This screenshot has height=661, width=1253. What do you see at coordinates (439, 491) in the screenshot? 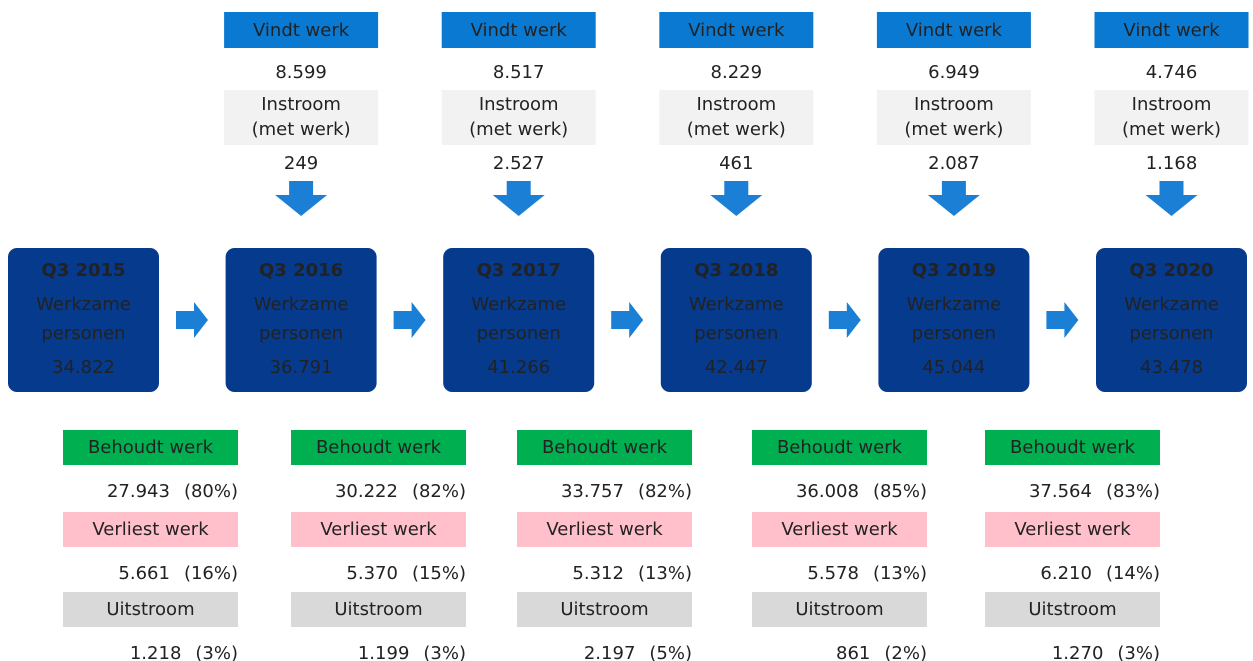
I see `behoudt-pct: (82%)` at bounding box center [439, 491].